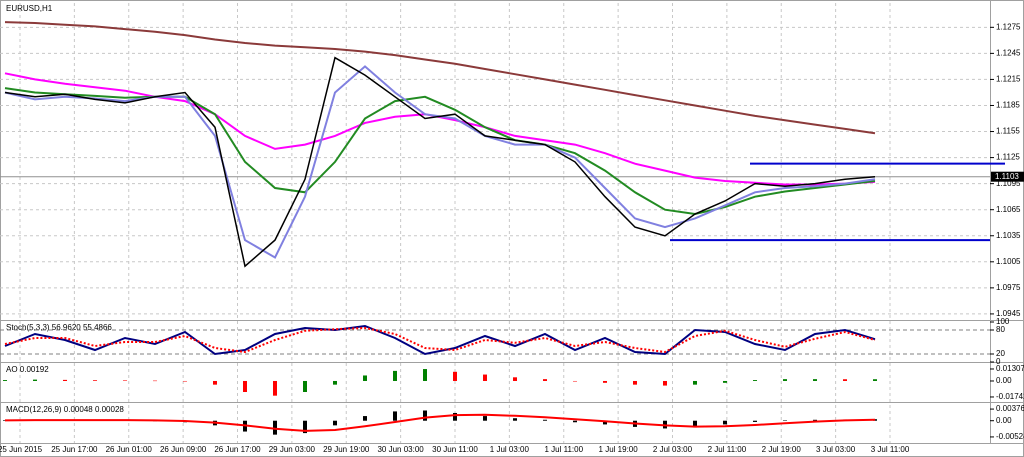  Describe the element at coordinates (1008, 131) in the screenshot. I see `y-tick-label: 1.1155` at that location.